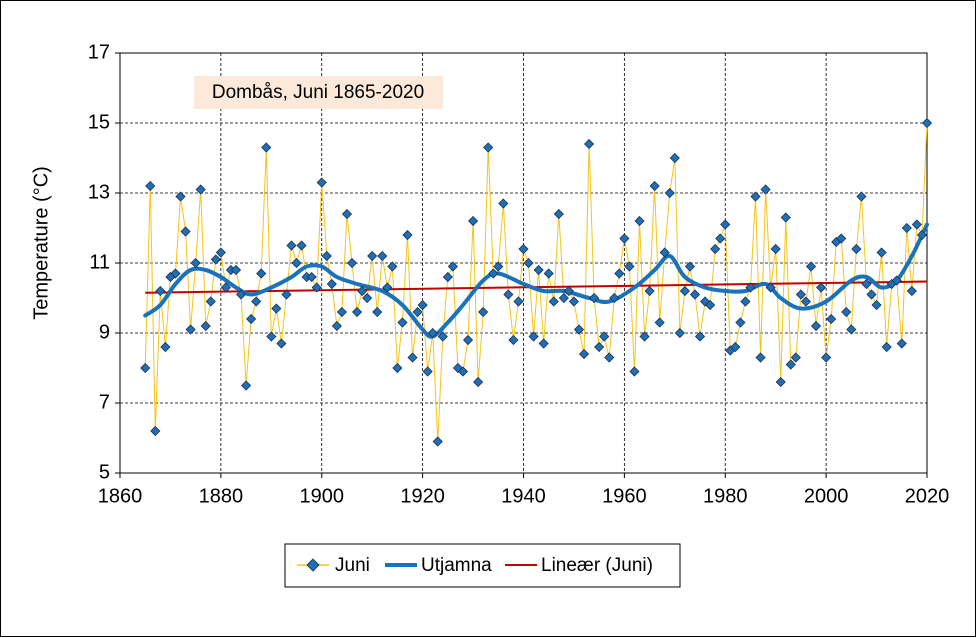 The height and width of the screenshot is (638, 976). What do you see at coordinates (99, 122) in the screenshot?
I see `y-tick-label: 15` at bounding box center [99, 122].